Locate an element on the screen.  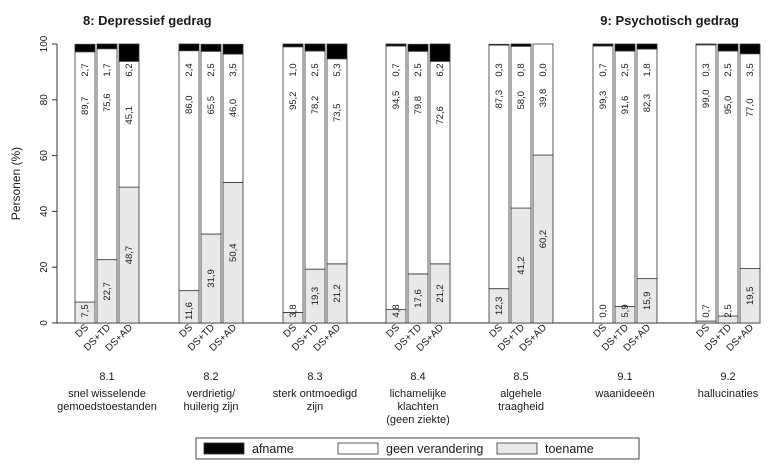
group-code-label: 8.5 is located at coordinates (520, 377).